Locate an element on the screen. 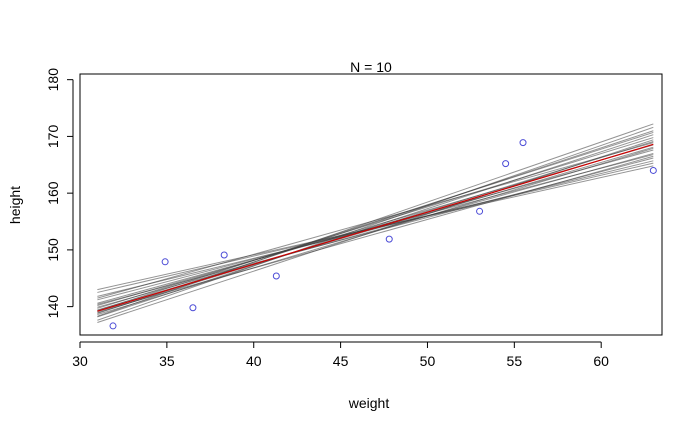  y-axis-label: height is located at coordinates (15, 205).